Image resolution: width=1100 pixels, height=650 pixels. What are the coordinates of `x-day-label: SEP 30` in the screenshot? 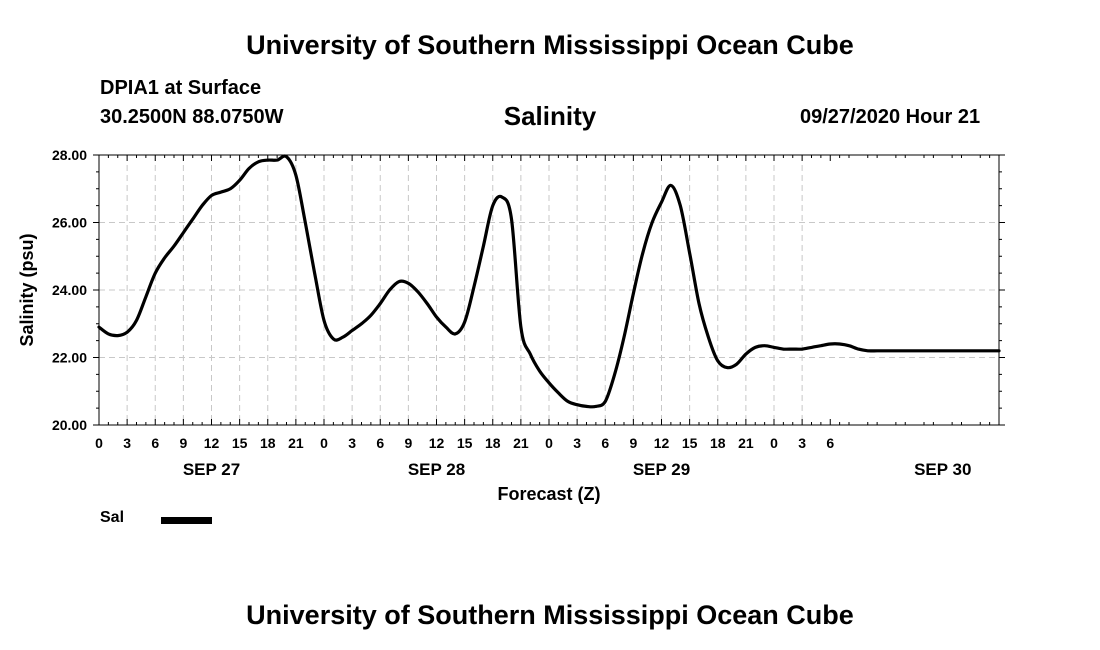 It's located at (942, 469).